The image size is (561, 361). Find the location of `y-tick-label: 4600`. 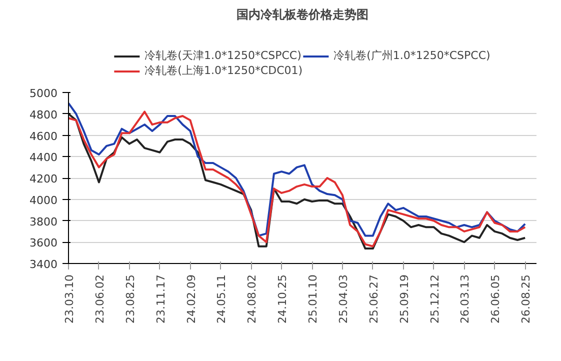

y-tick-label: 4600 is located at coordinates (44, 136).